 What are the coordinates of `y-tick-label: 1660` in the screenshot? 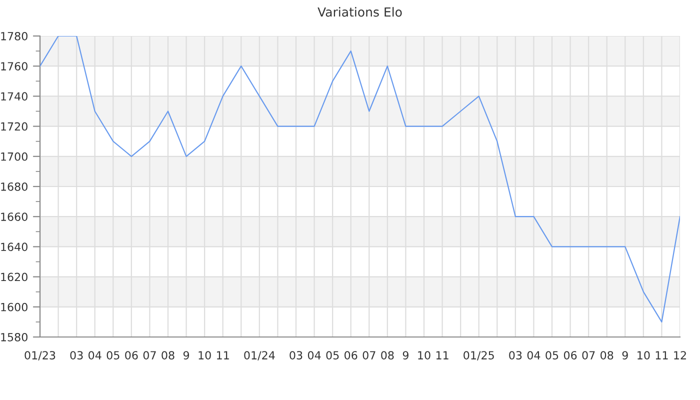 It's located at (14, 216).